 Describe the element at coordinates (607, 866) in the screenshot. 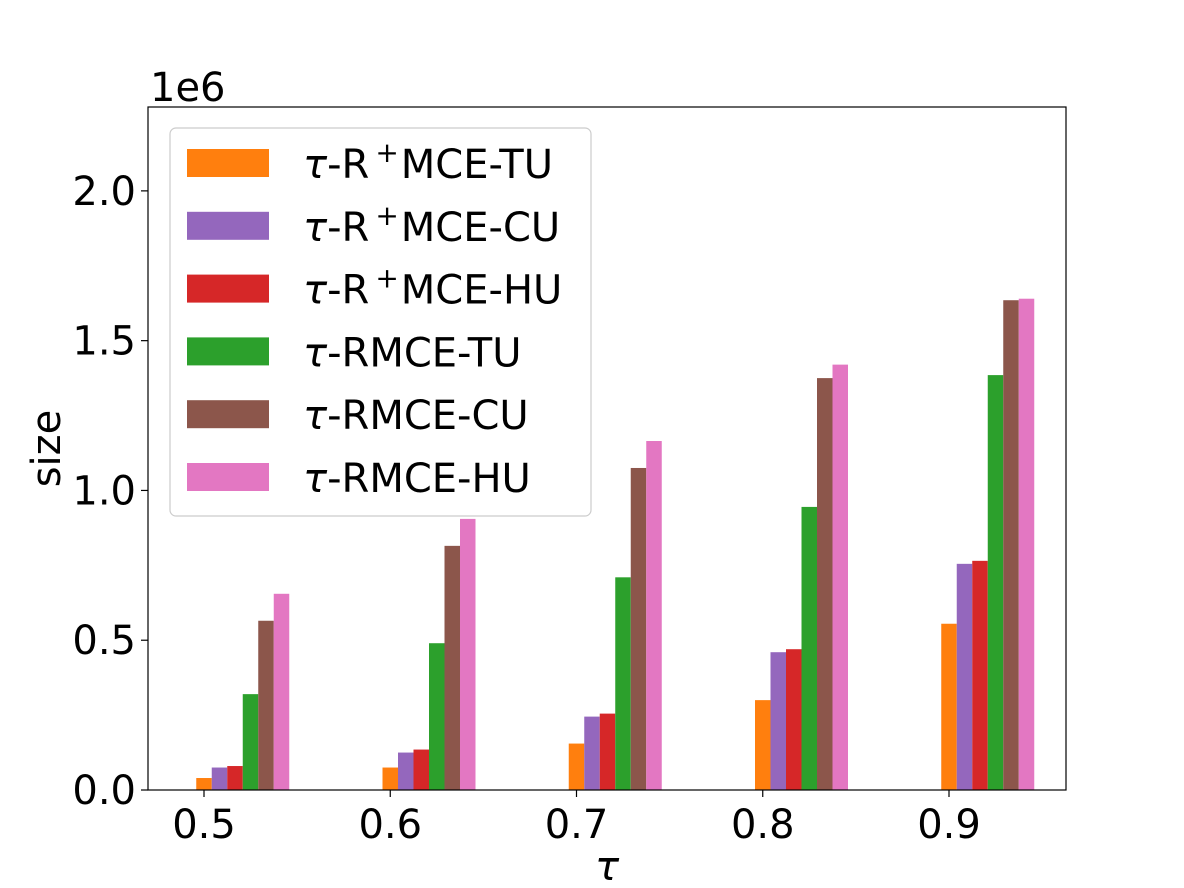

I see `x-axis-label: τ` at that location.